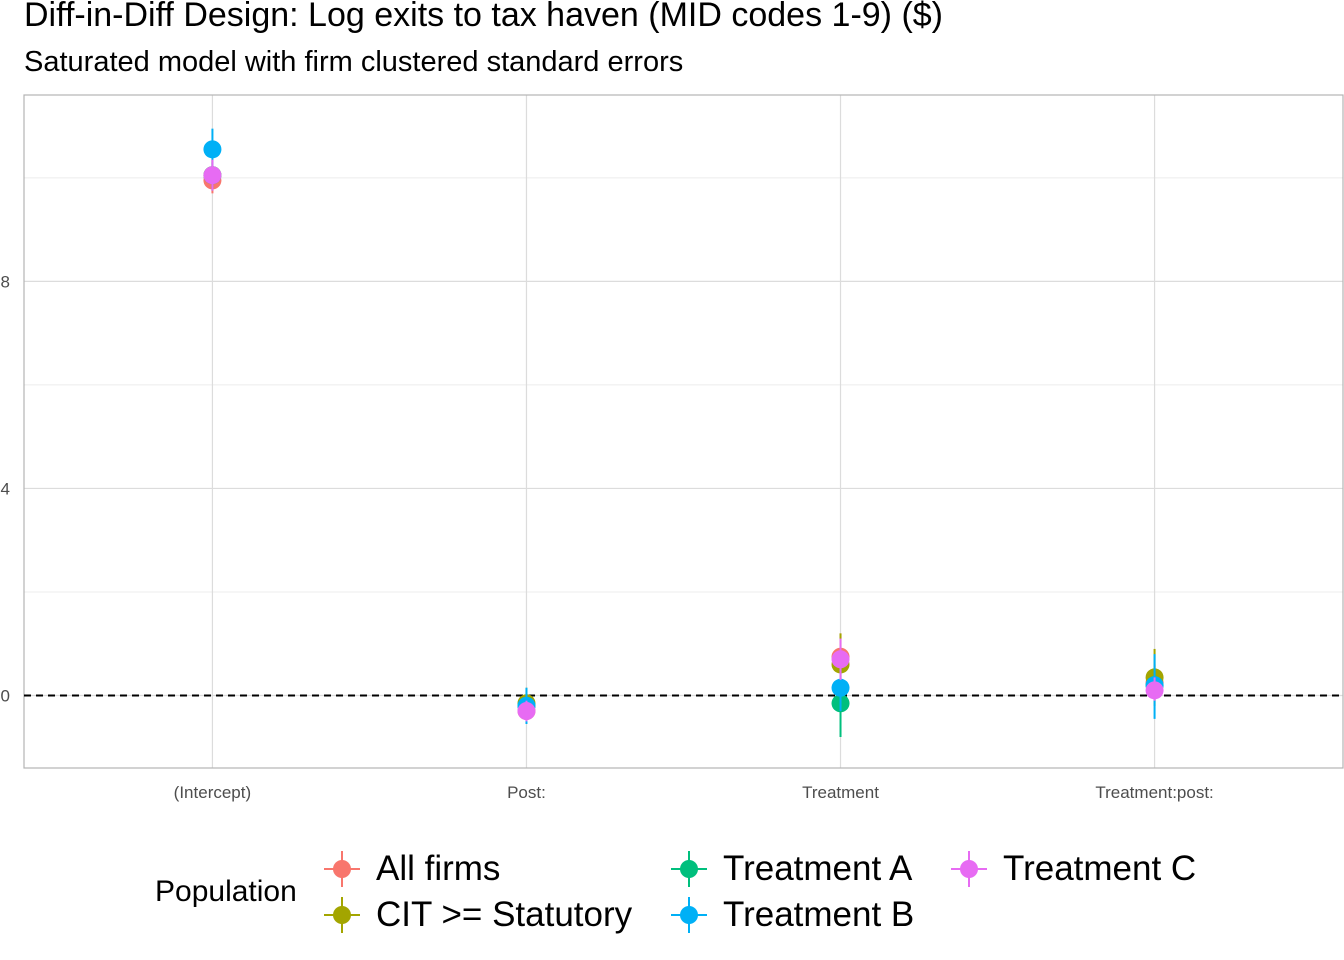 The height and width of the screenshot is (960, 1344). What do you see at coordinates (438, 868) in the screenshot?
I see `legend-label: All firms` at bounding box center [438, 868].